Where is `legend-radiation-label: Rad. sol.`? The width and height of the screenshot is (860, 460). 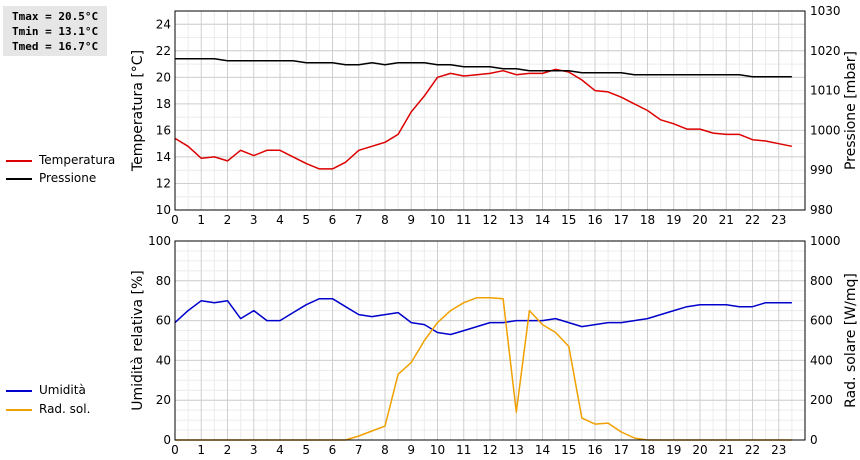 legend-radiation-label: Rad. sol. is located at coordinates (65, 409).